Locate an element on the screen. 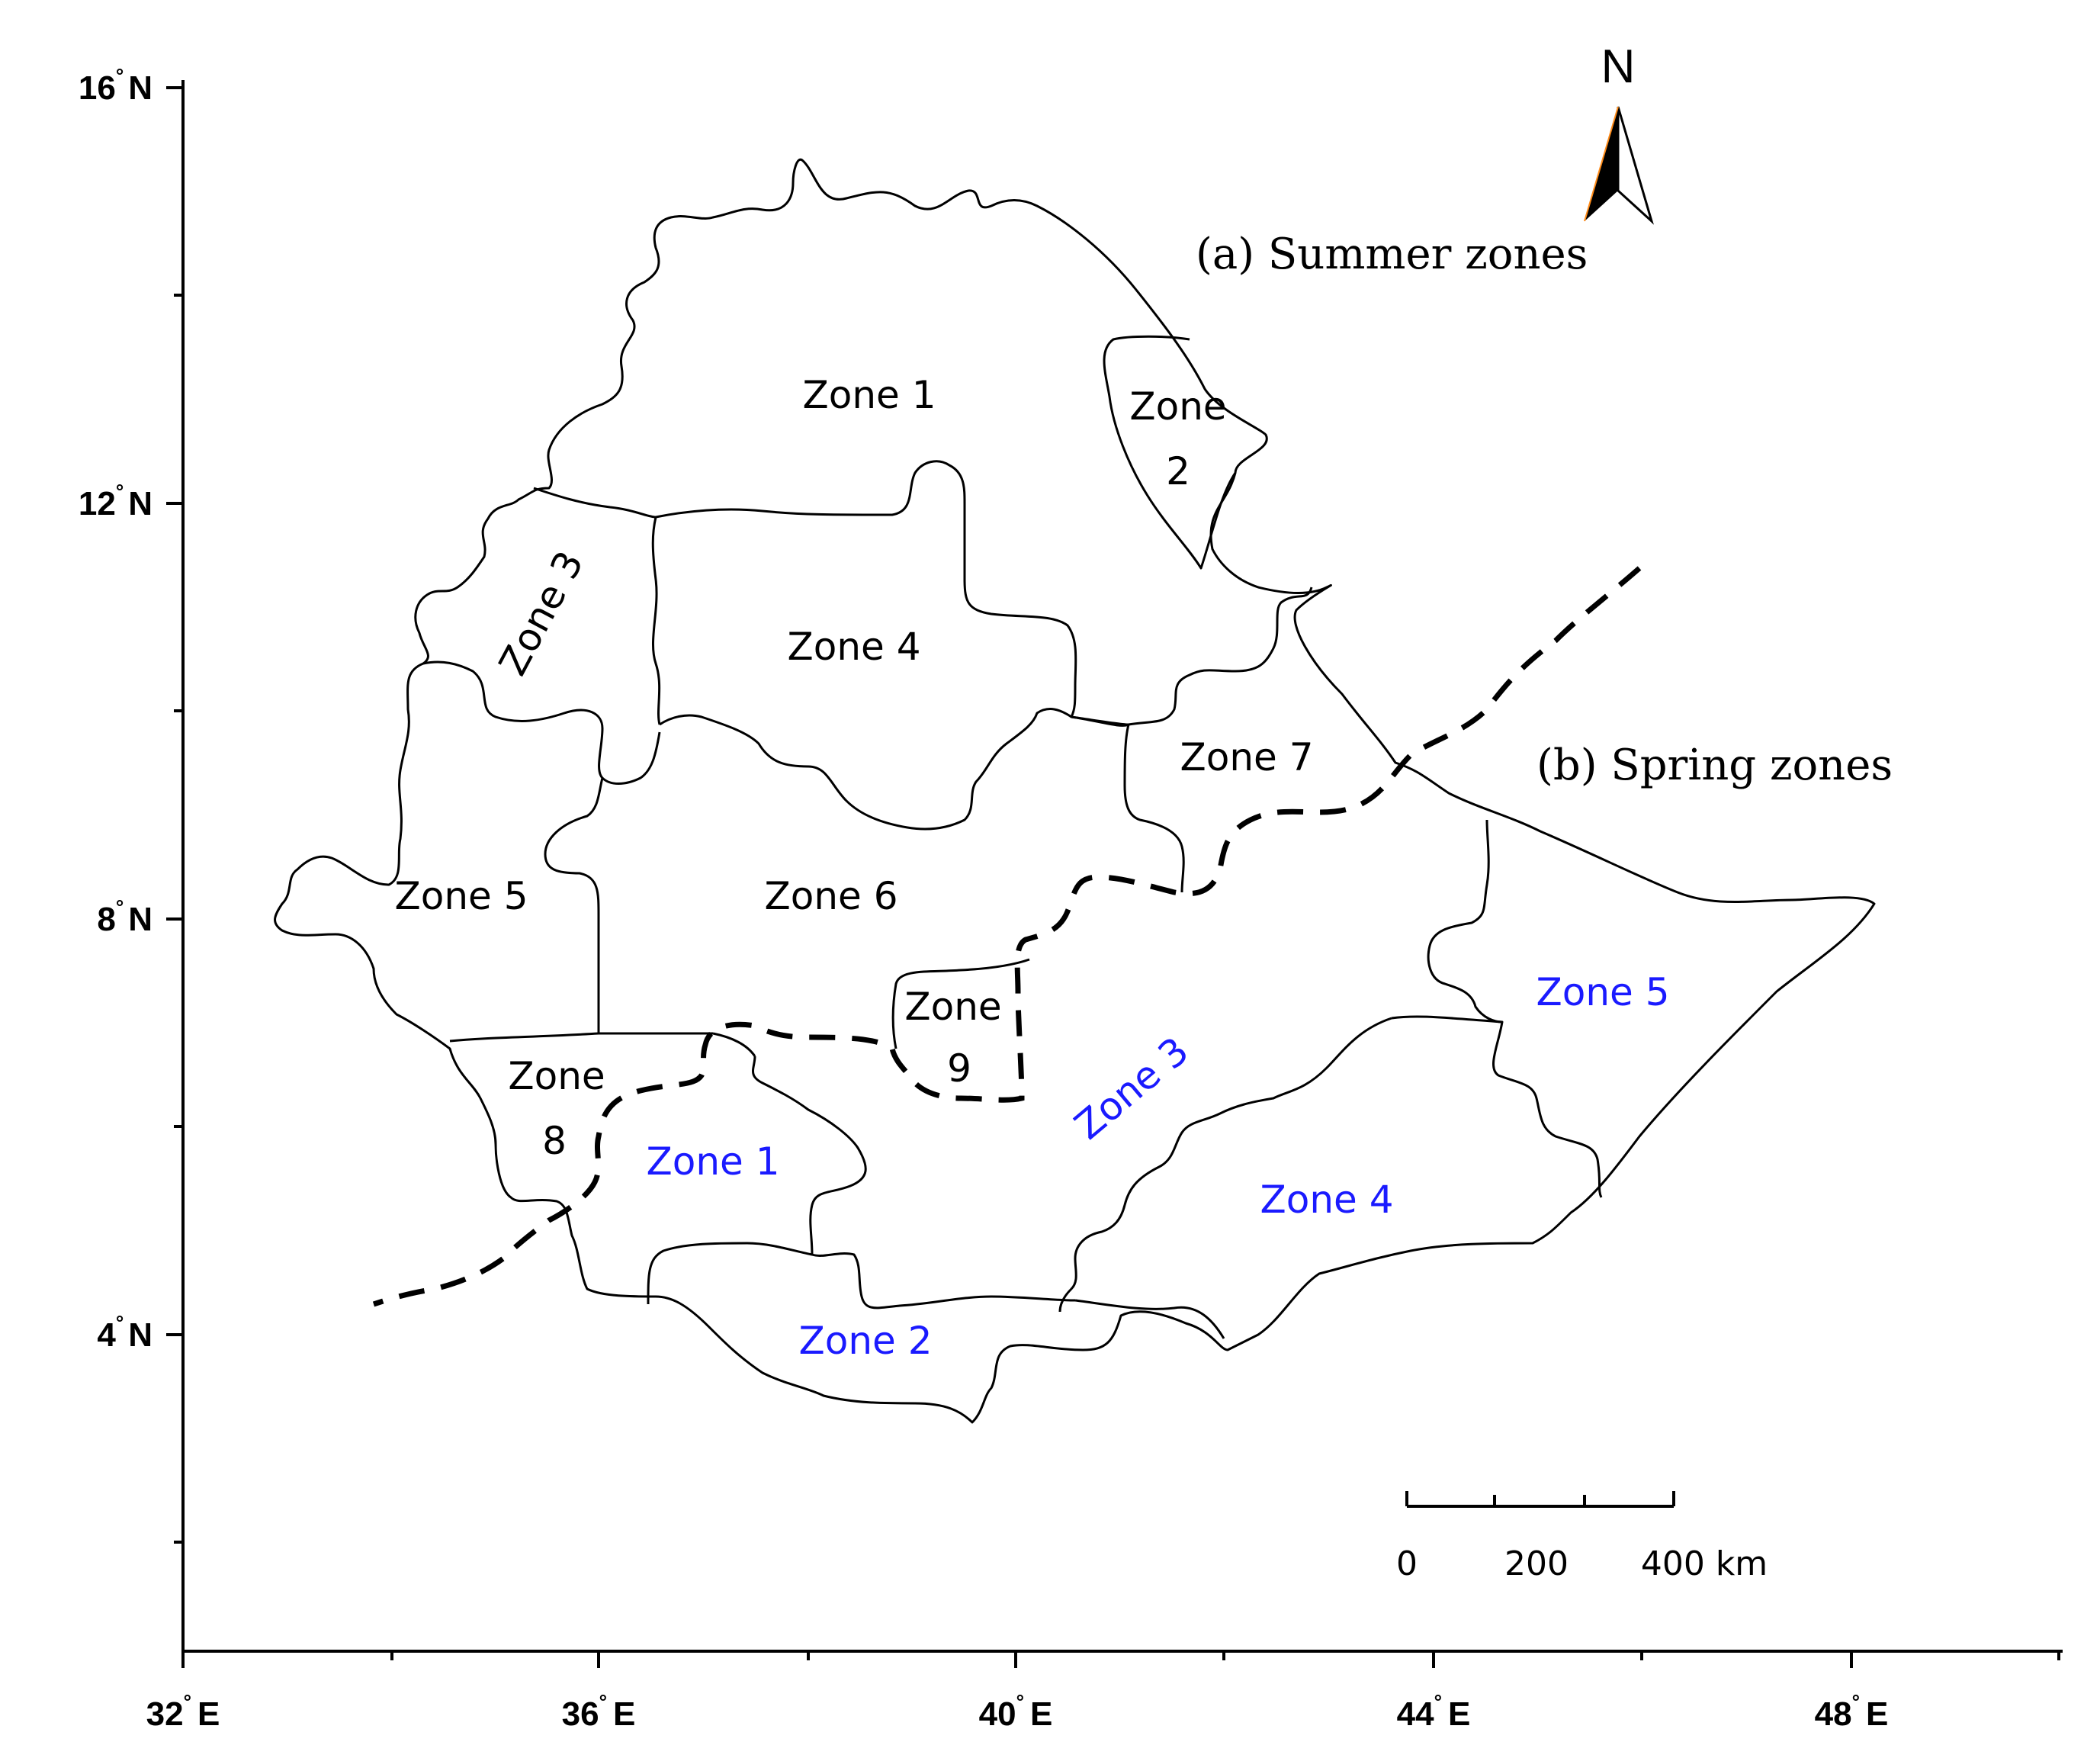 This screenshot has height=1745, width=2100. north-arrow-edge is located at coordinates (1601, 164).